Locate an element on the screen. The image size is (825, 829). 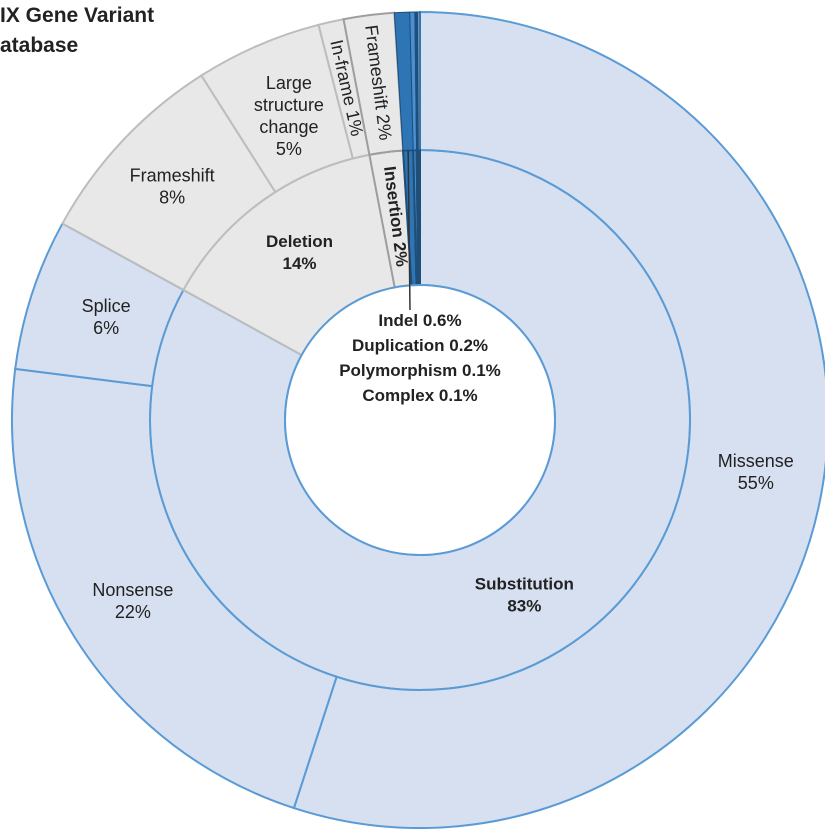
label-name: Substitution is located at coordinates (524, 584).